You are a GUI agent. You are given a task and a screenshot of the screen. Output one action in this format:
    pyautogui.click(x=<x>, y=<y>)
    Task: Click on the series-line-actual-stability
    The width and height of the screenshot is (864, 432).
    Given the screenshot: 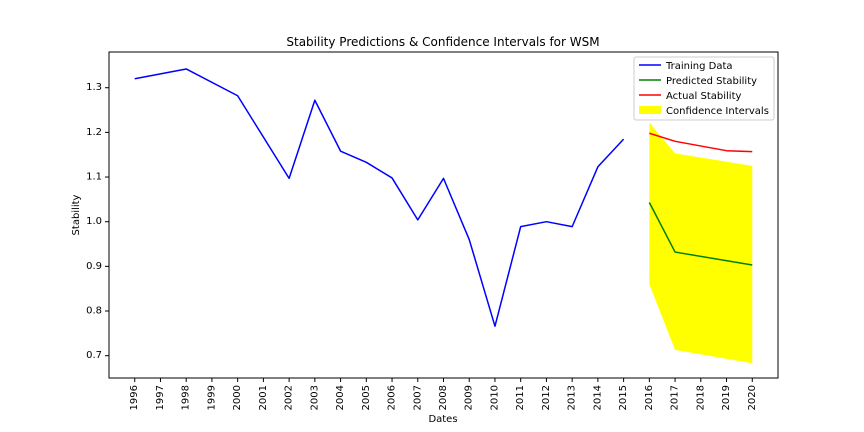 What is the action you would take?
    pyautogui.click(x=701, y=142)
    